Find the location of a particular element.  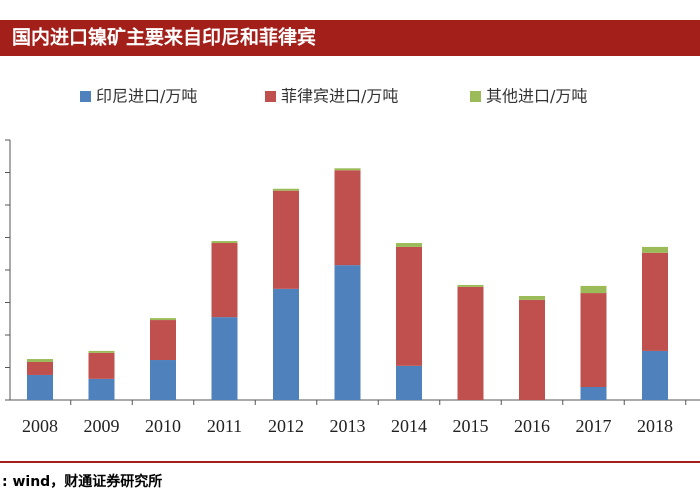

source: : wind，财通证券研究所 is located at coordinates (82, 481).